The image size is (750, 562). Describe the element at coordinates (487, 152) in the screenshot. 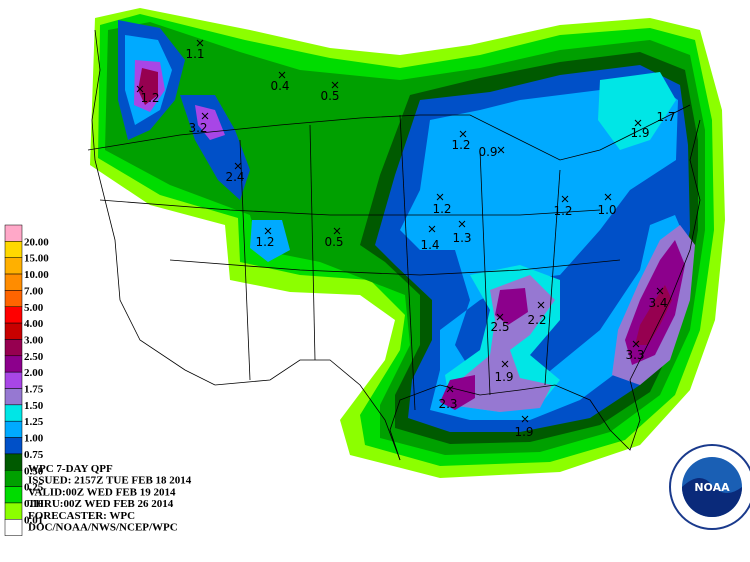

I see `point-label: 0.9` at that location.